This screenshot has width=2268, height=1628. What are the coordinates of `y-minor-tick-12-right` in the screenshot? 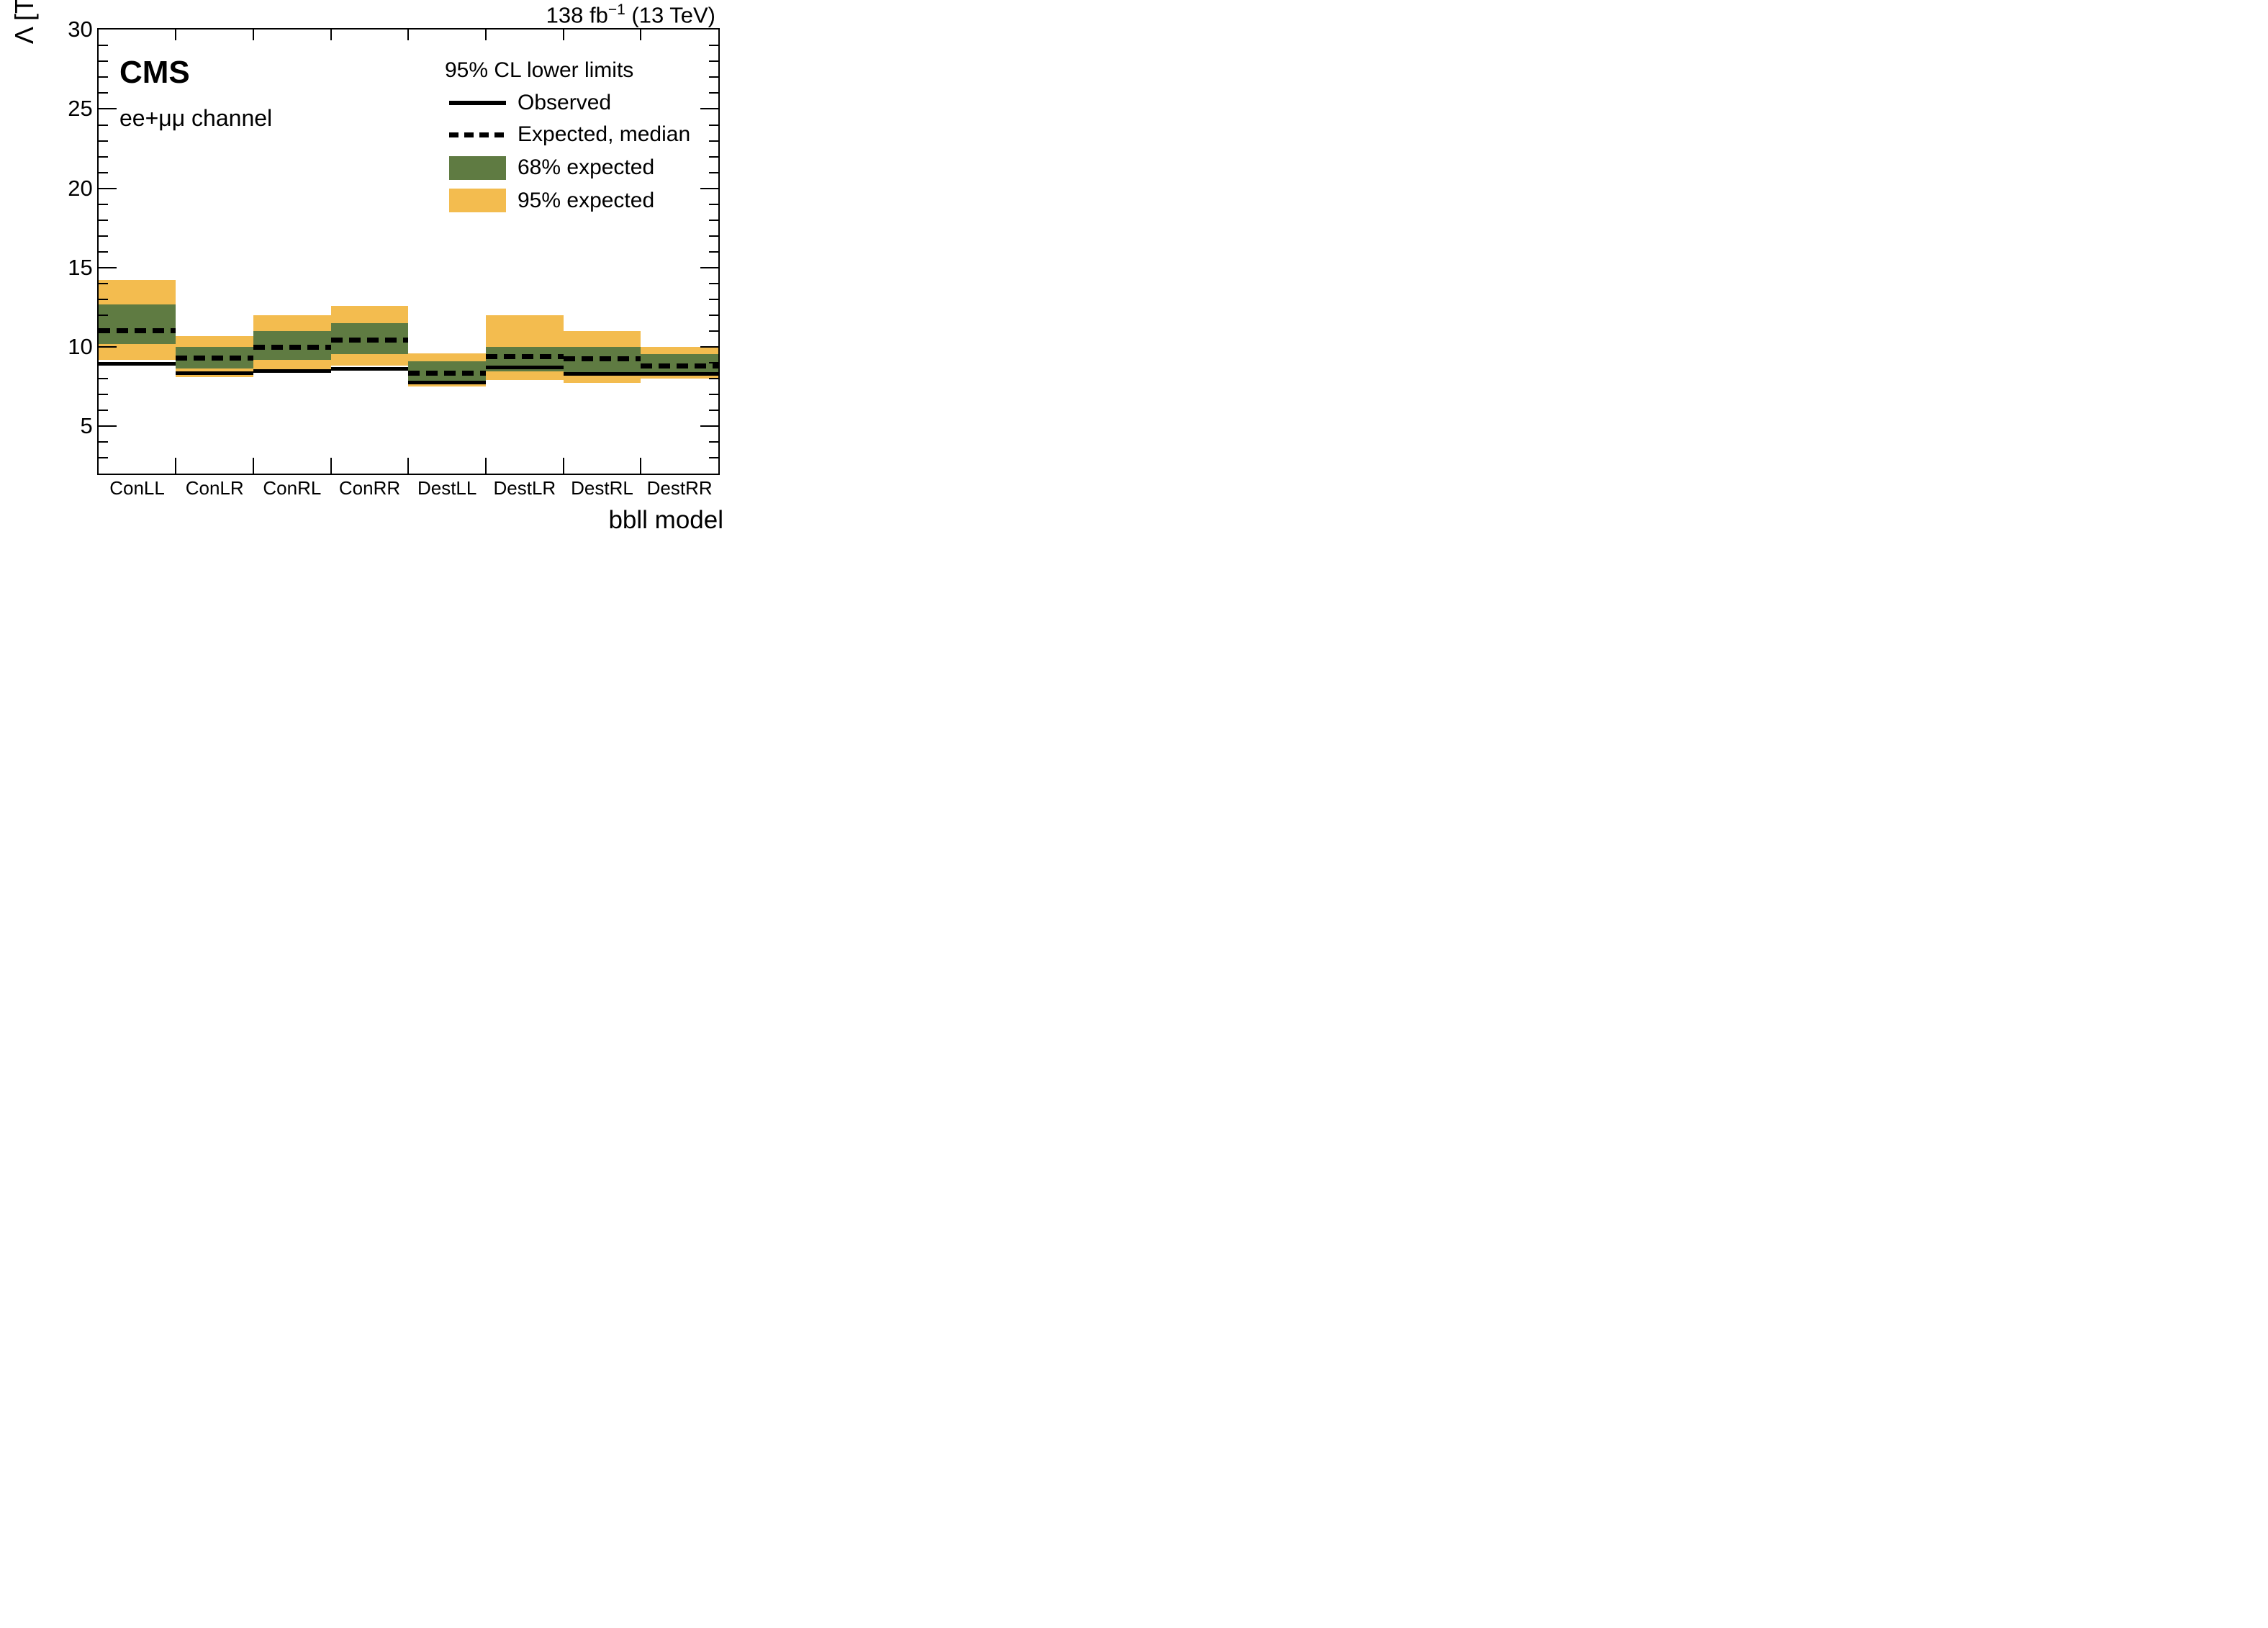 It's located at (713, 315).